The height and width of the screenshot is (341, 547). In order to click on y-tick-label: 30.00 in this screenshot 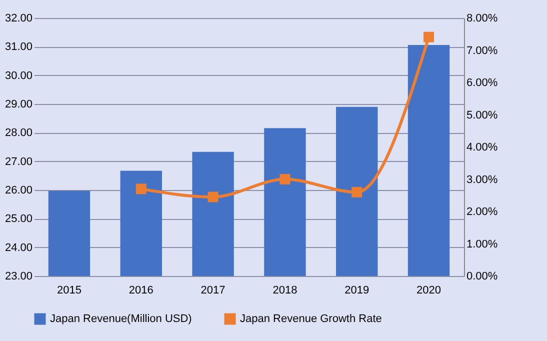, I will do `click(18, 76)`.